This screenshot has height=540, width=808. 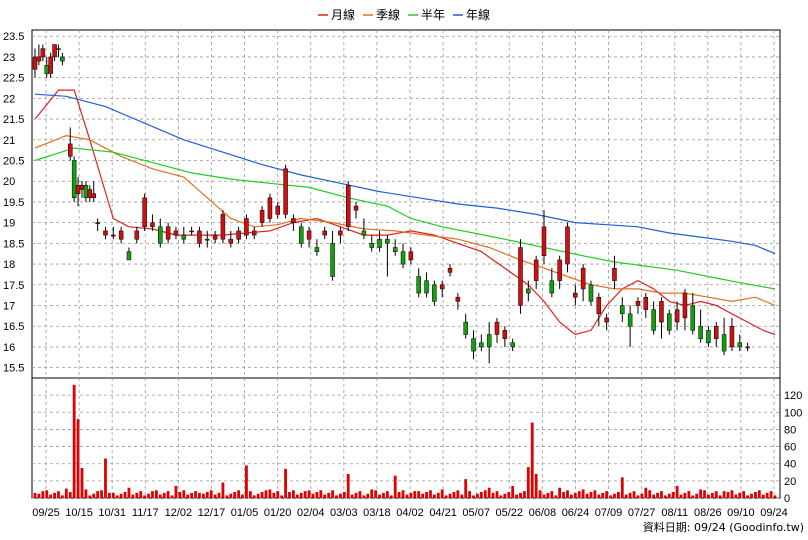 What do you see at coordinates (46, 513) in the screenshot?
I see `date-label-0: 09/25` at bounding box center [46, 513].